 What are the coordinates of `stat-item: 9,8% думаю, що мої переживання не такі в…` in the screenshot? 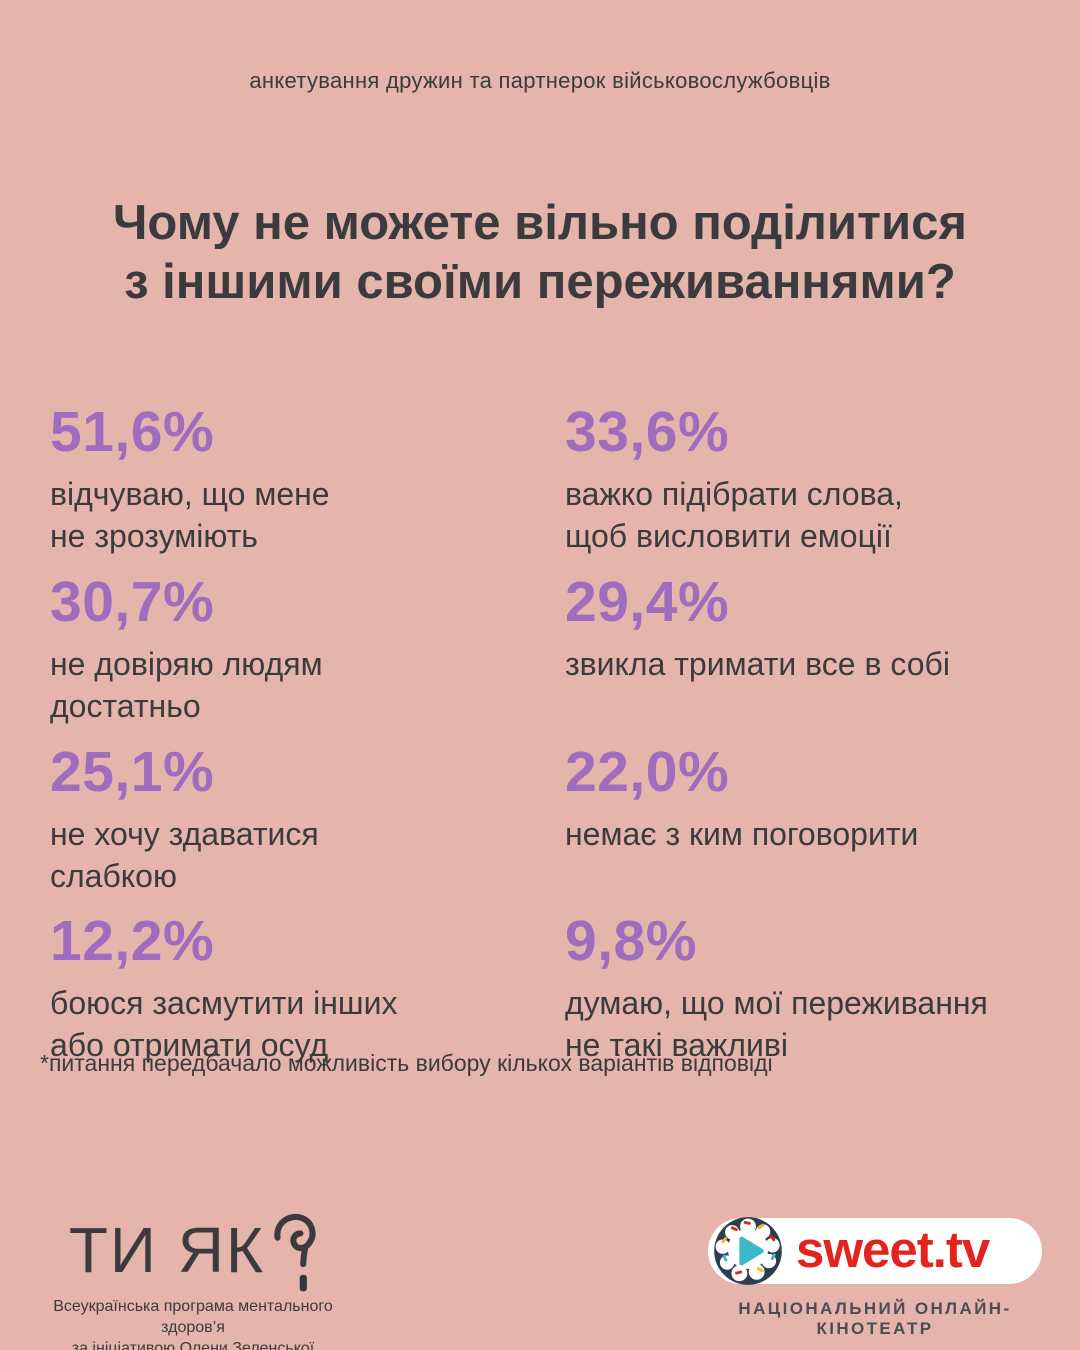 It's located at (805, 990).